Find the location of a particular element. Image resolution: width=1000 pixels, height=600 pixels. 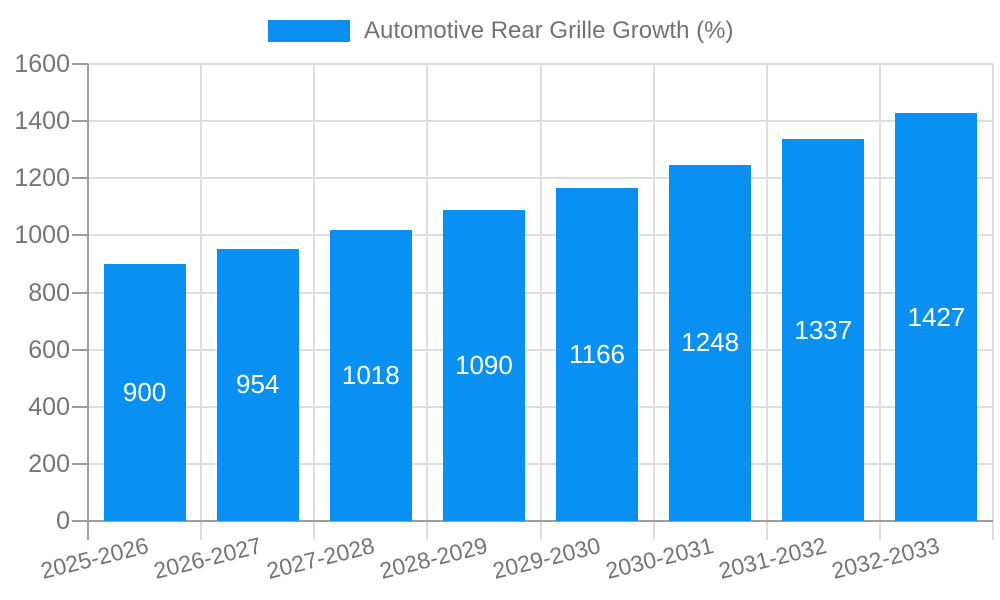

bar-value-label: 900 is located at coordinates (144, 391).